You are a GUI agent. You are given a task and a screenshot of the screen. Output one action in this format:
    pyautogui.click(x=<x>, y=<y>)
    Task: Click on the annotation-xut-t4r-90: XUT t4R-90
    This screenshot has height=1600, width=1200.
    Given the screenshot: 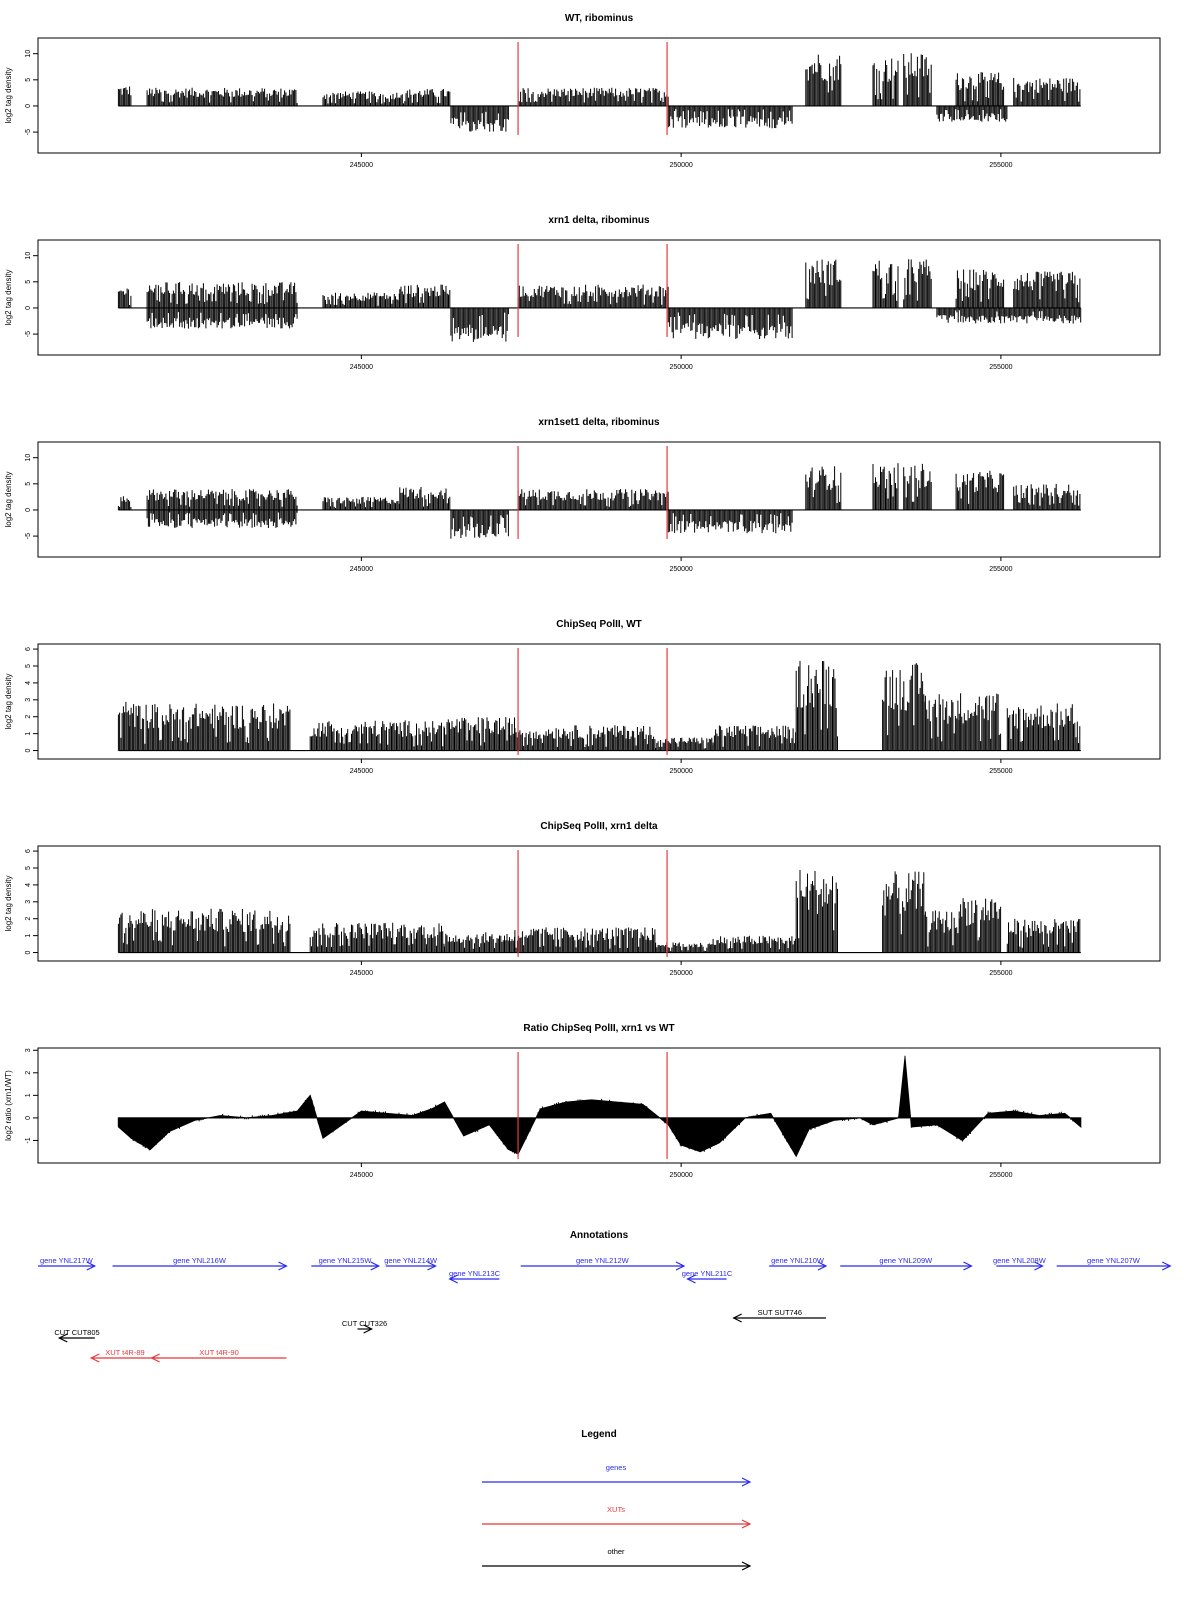 What is the action you would take?
    pyautogui.click(x=218, y=1355)
    